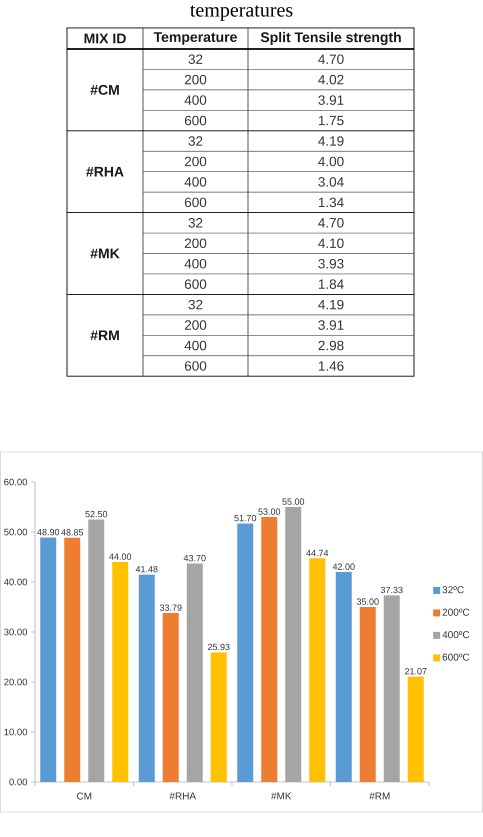 This screenshot has width=483, height=837. Describe the element at coordinates (219, 647) in the screenshot. I see `data-label: 25.93` at that location.